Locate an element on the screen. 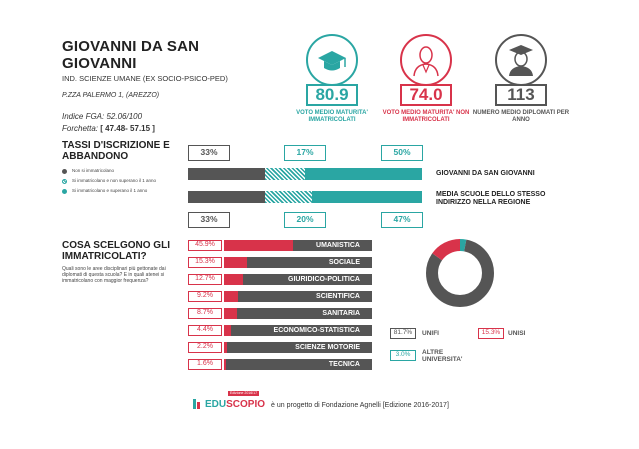 This screenshot has width=639, height=449. logo-mark-icon is located at coordinates (196, 404).